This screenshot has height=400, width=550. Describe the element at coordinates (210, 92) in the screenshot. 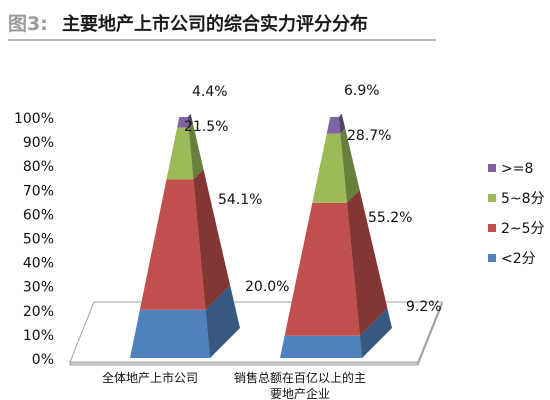

I see `data-label: 4.4%` at that location.